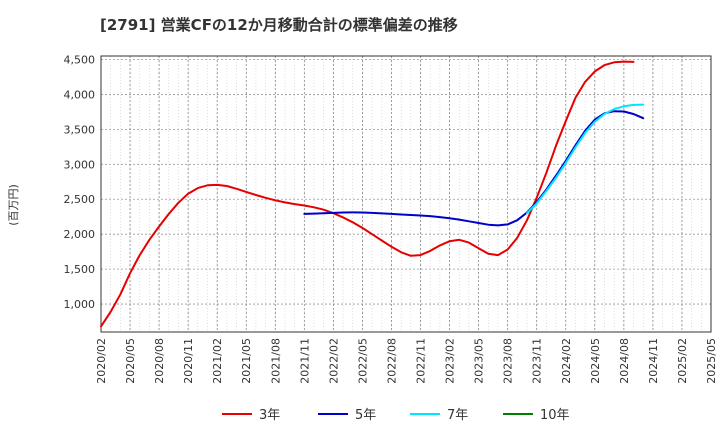  Describe the element at coordinates (585, 159) in the screenshot. I see `series-line-7年` at that location.